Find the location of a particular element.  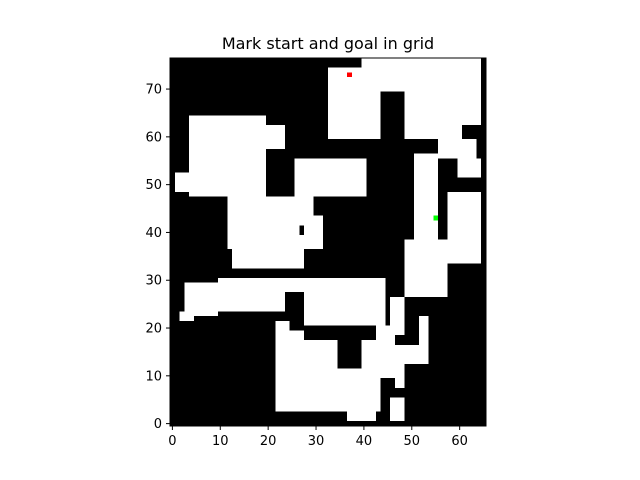

y-tick-label: 20 is located at coordinates (153, 329).